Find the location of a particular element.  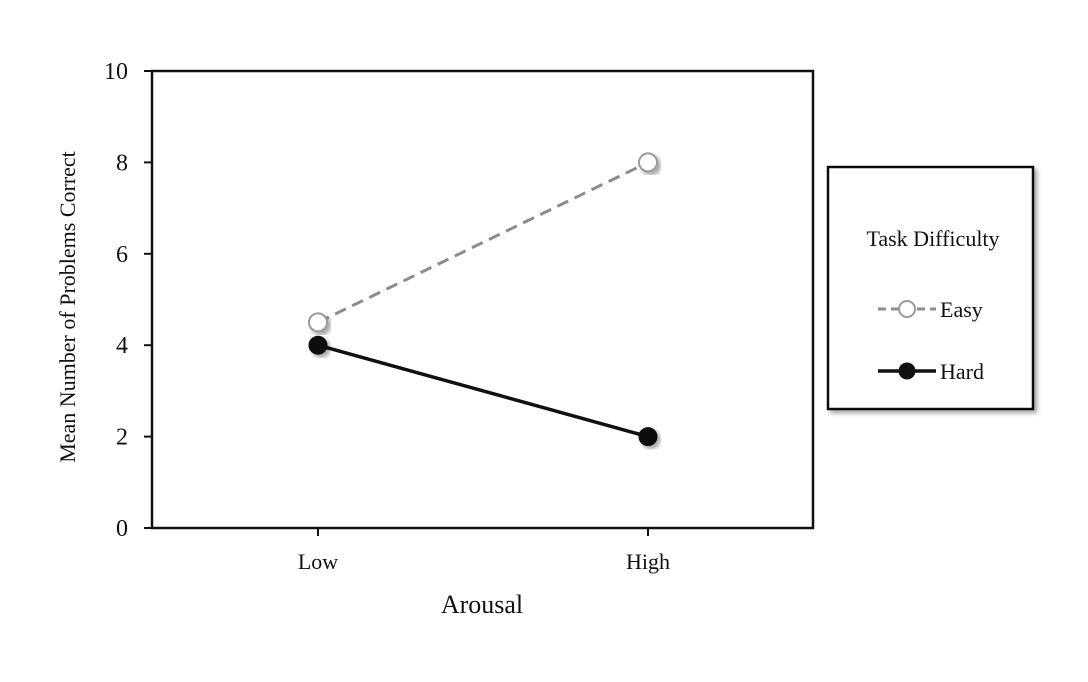

point-easy-high is located at coordinates (648, 162).